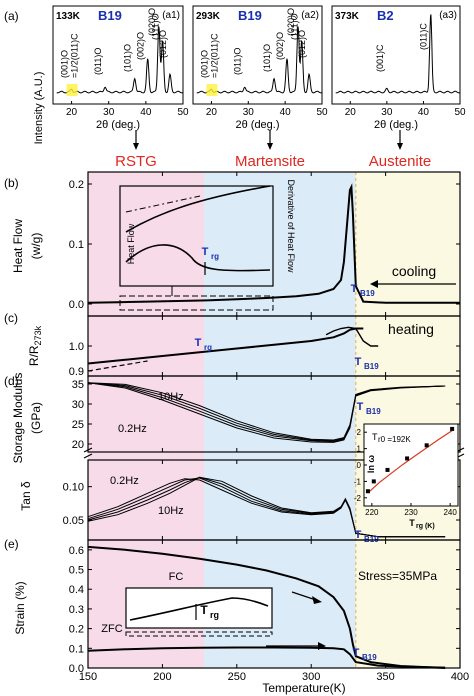 The width and height of the screenshot is (474, 696). I want to click on tb19-label-c: T, so click(358, 362).